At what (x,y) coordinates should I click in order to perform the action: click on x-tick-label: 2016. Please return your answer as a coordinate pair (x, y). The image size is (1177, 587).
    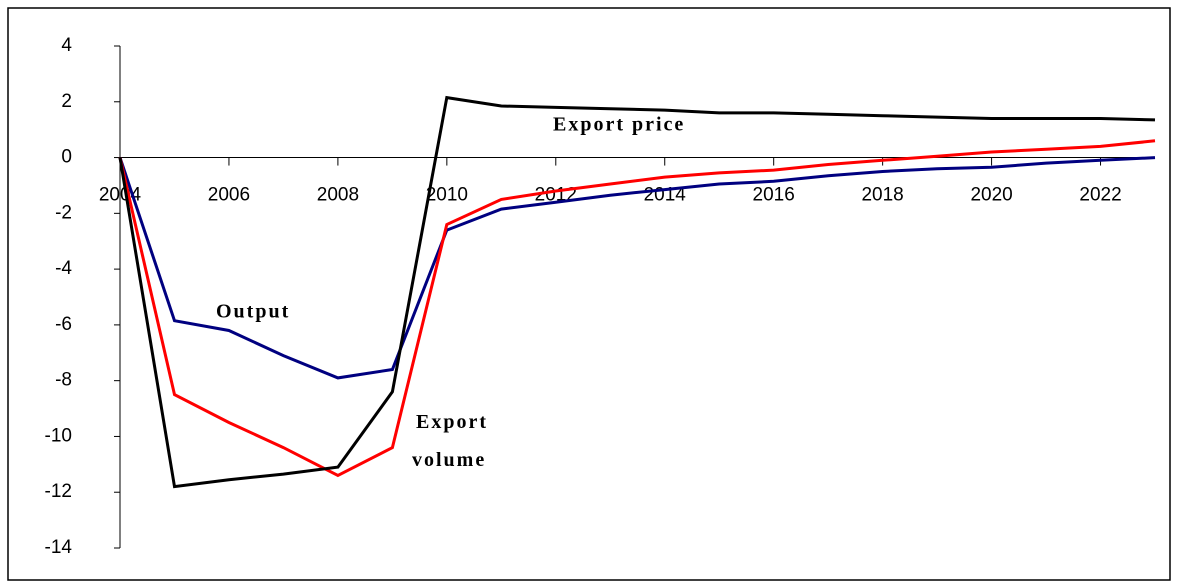
    Looking at the image, I should click on (774, 195).